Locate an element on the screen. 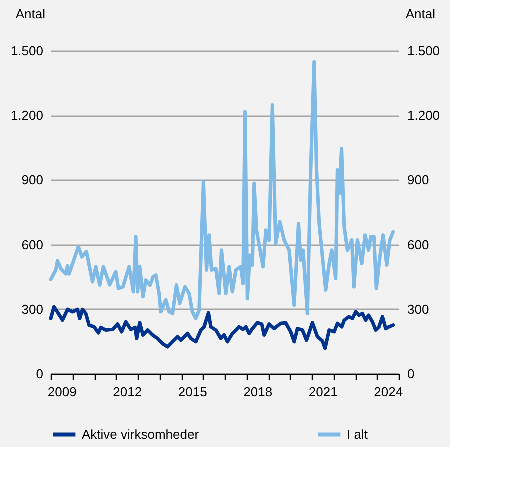 This screenshot has height=497, width=506. y-tick-label: 1.500 is located at coordinates (27, 51).